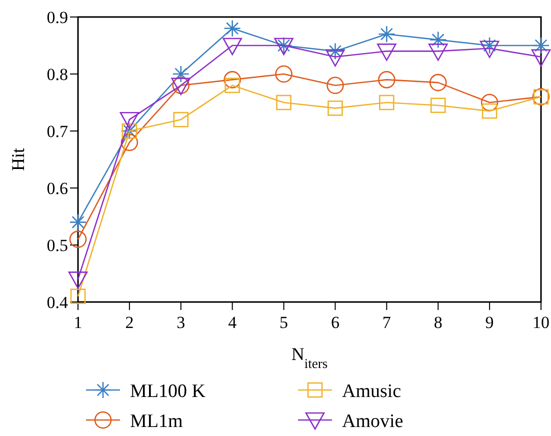 The width and height of the screenshot is (551, 436). Describe the element at coordinates (284, 322) in the screenshot. I see `x-tick-label: 5` at that location.